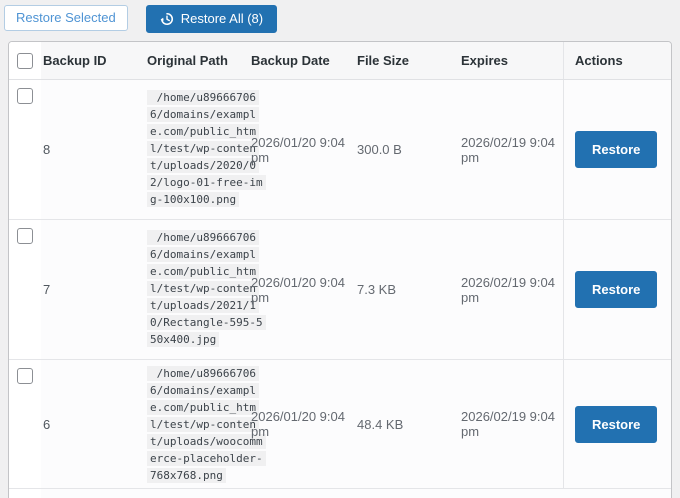  I want to click on backup-id-cell: 8, so click(47, 149).